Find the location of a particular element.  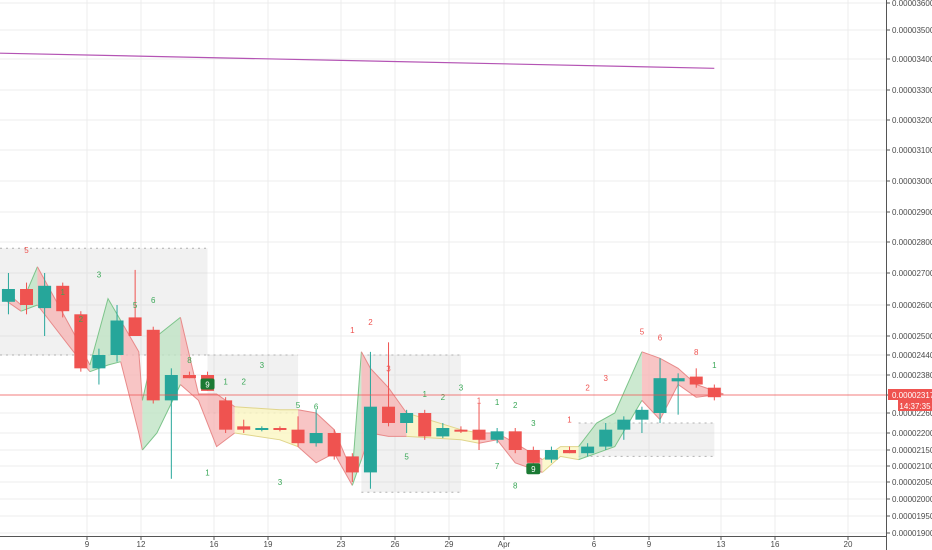

y-tick-label: 0.00003300 is located at coordinates (912, 90).